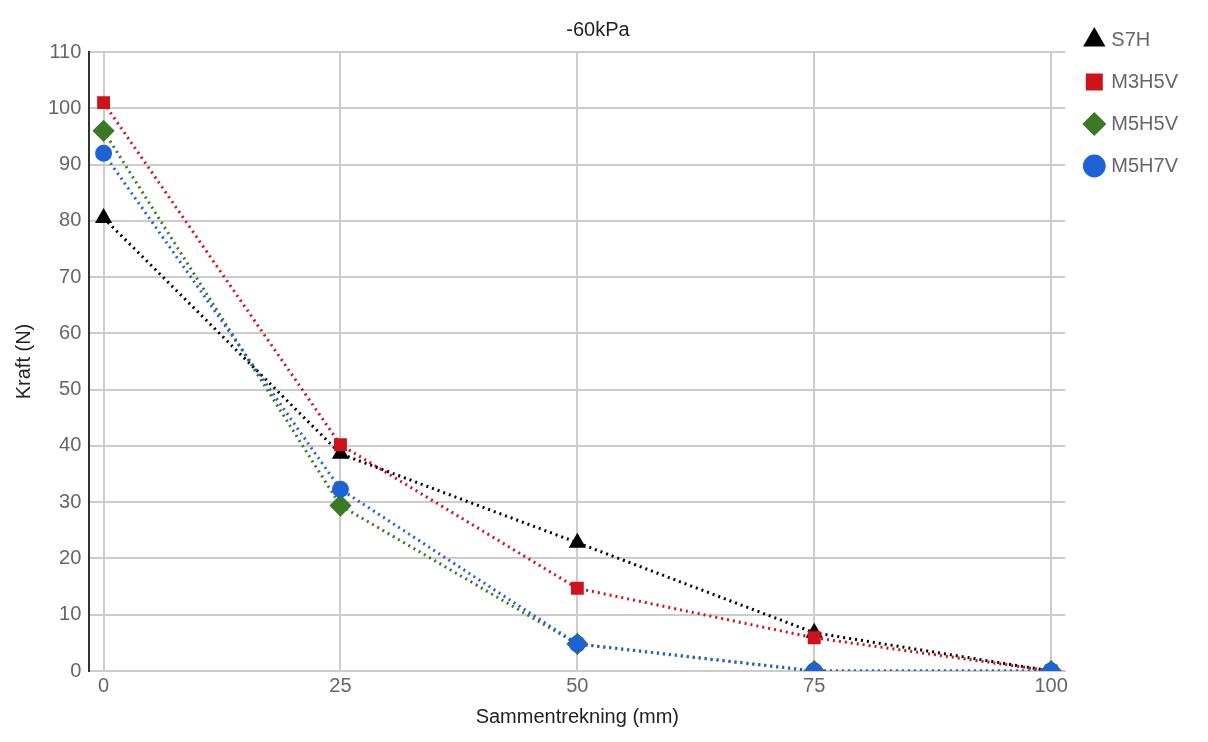  Describe the element at coordinates (70, 556) in the screenshot. I see `y-tick-label: 20` at that location.